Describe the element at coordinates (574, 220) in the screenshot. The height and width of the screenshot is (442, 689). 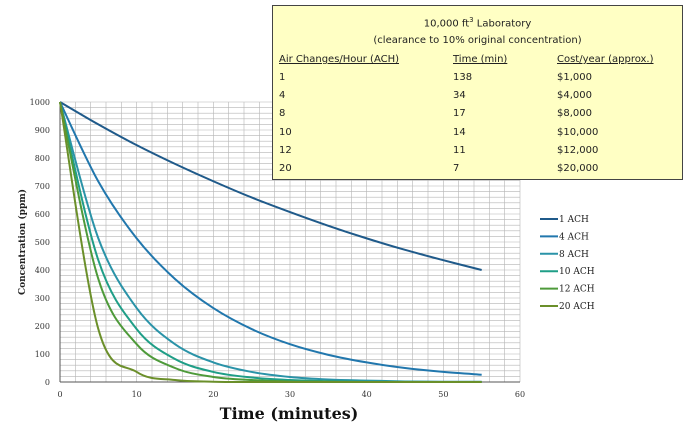
I see `legend-label: 1 ACH` at that location.